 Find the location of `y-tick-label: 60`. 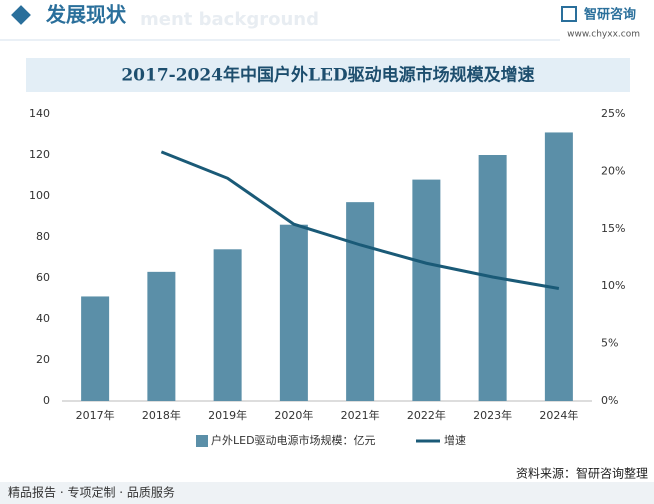

y-tick-label: 60 is located at coordinates (43, 277).